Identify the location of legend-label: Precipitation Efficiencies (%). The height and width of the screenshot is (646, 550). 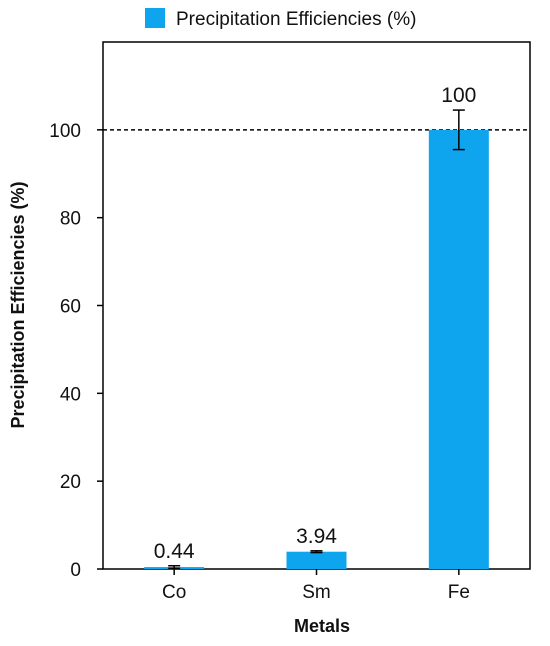
(296, 19).